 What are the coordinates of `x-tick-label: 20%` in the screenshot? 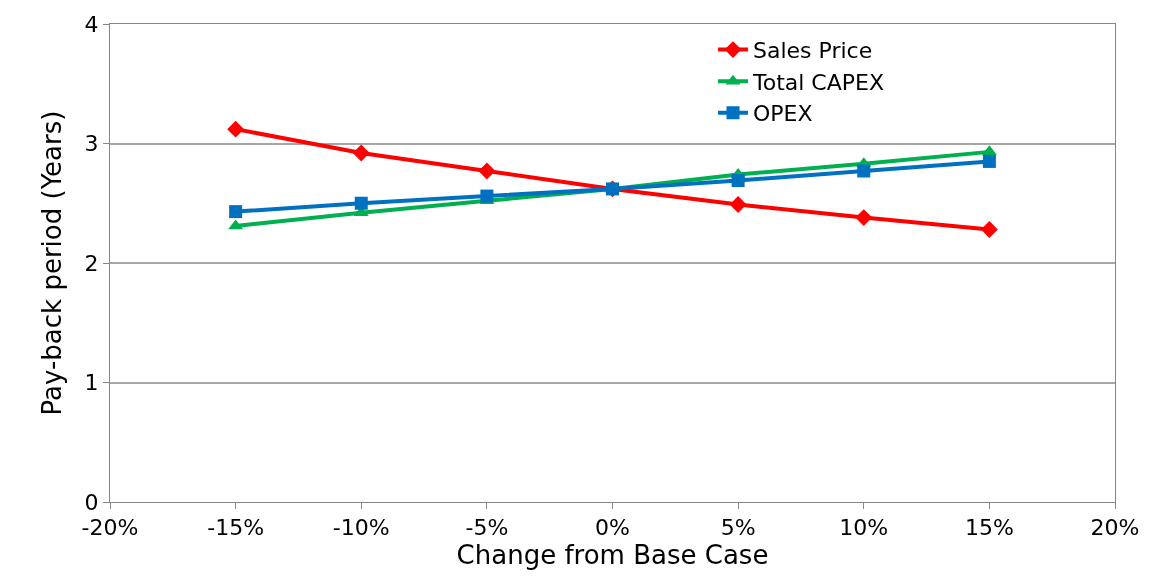 It's located at (1115, 528).